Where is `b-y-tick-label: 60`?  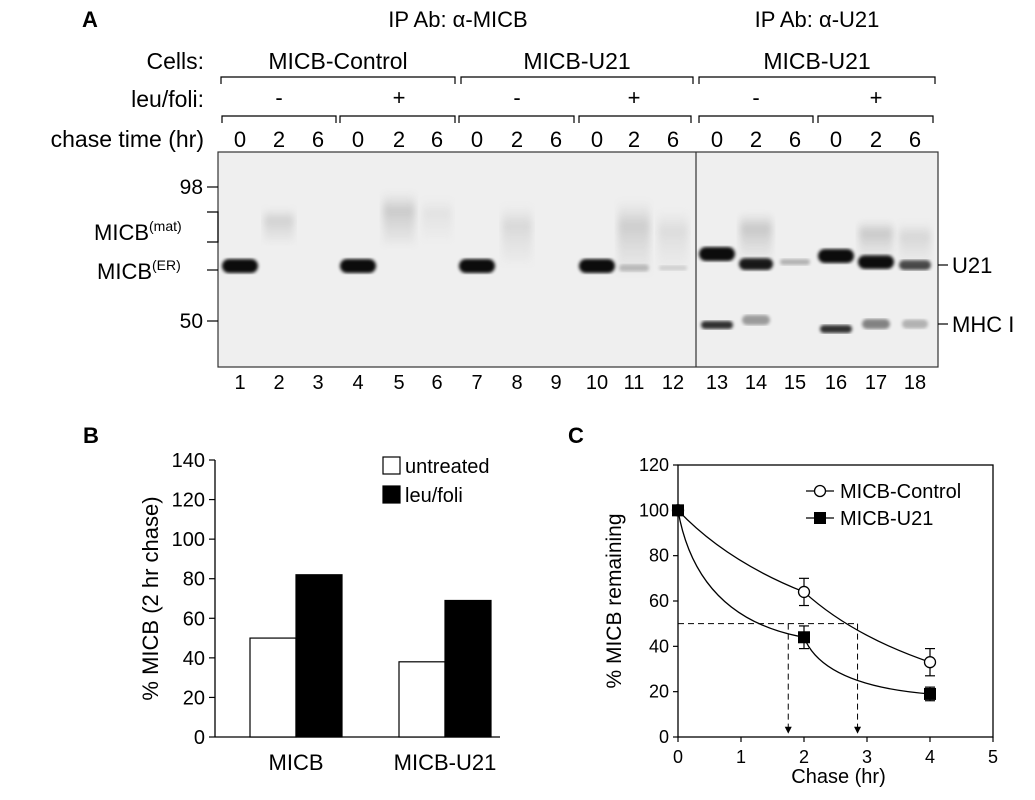
b-y-tick-label: 60 is located at coordinates (194, 619).